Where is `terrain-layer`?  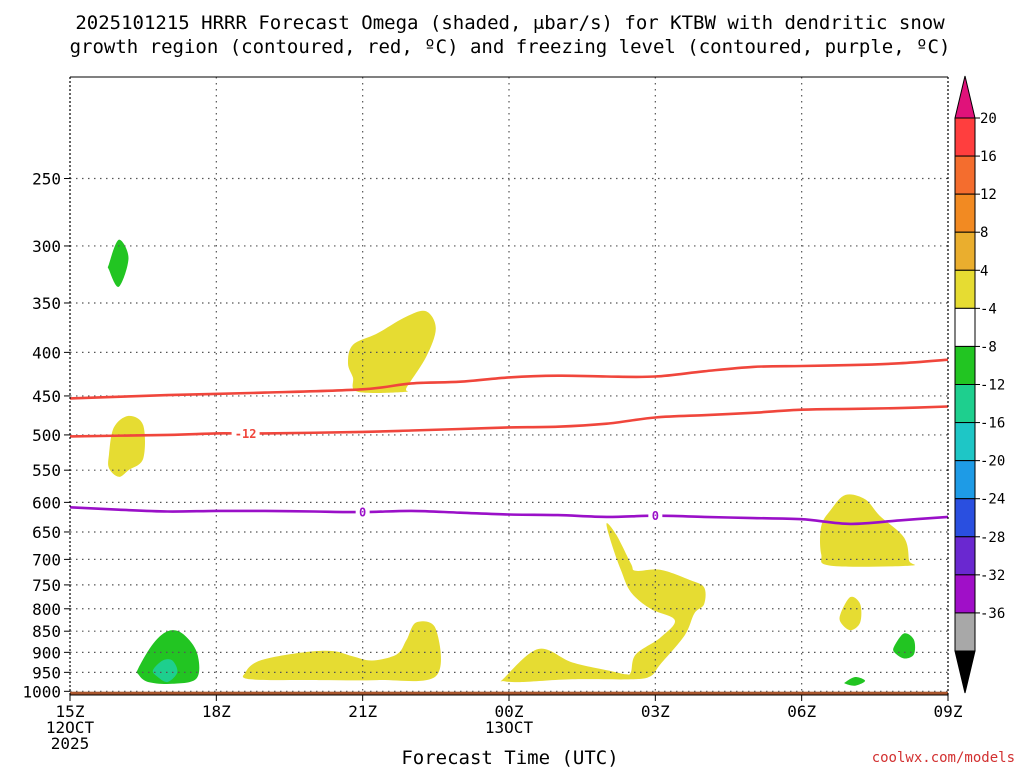 terrain-layer is located at coordinates (509, 693).